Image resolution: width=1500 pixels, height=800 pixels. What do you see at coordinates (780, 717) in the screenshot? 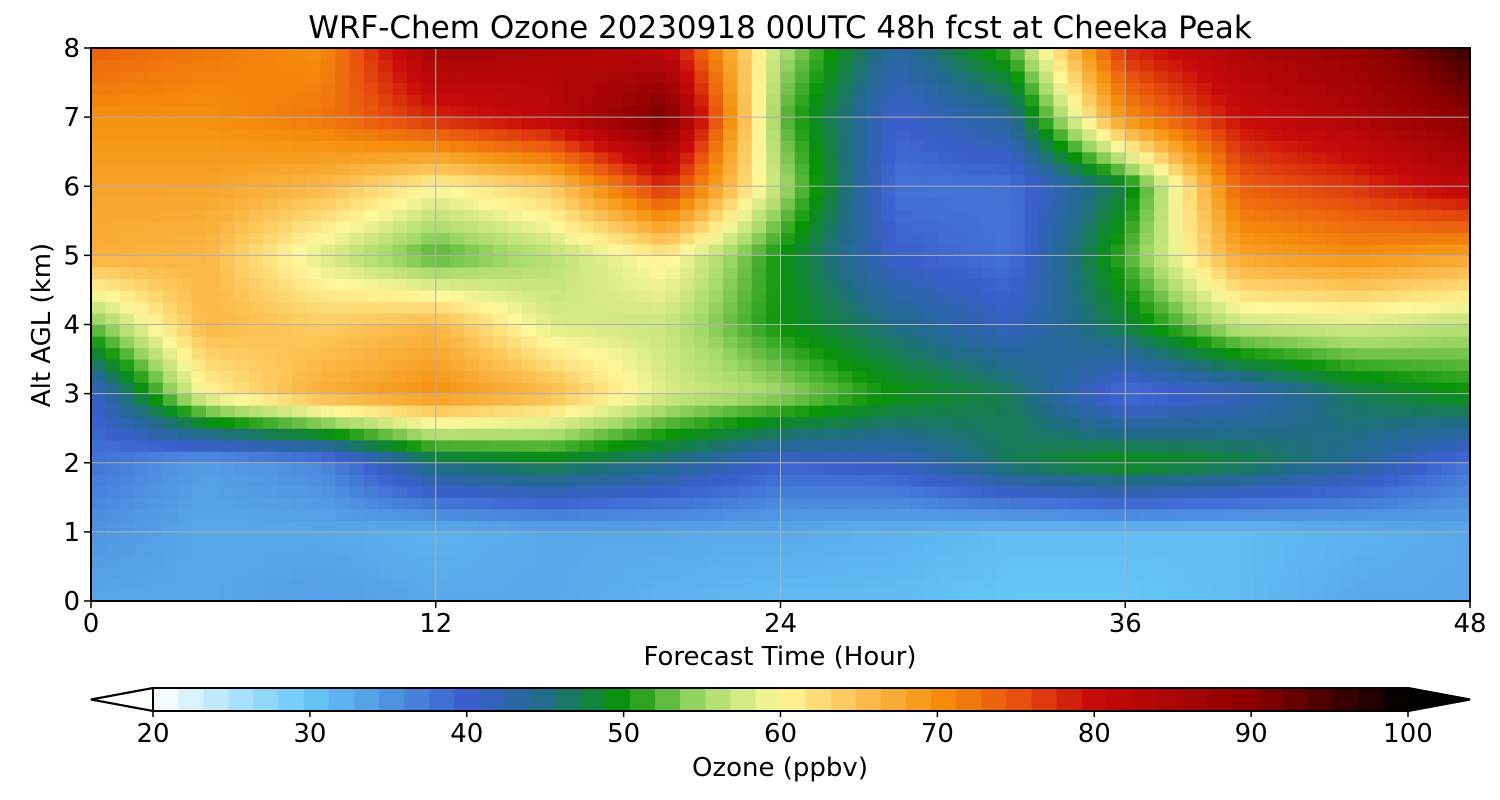
I see `colorbar: 20 30 40 50 60 70 80 90 100` at bounding box center [780, 717].